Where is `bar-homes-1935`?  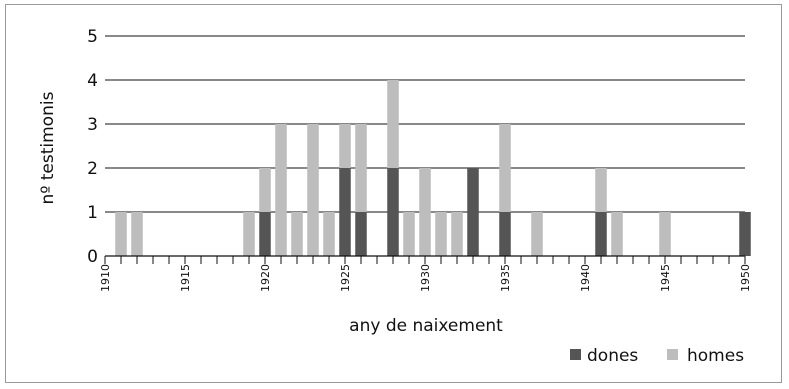
bar-homes-1935 is located at coordinates (505, 168).